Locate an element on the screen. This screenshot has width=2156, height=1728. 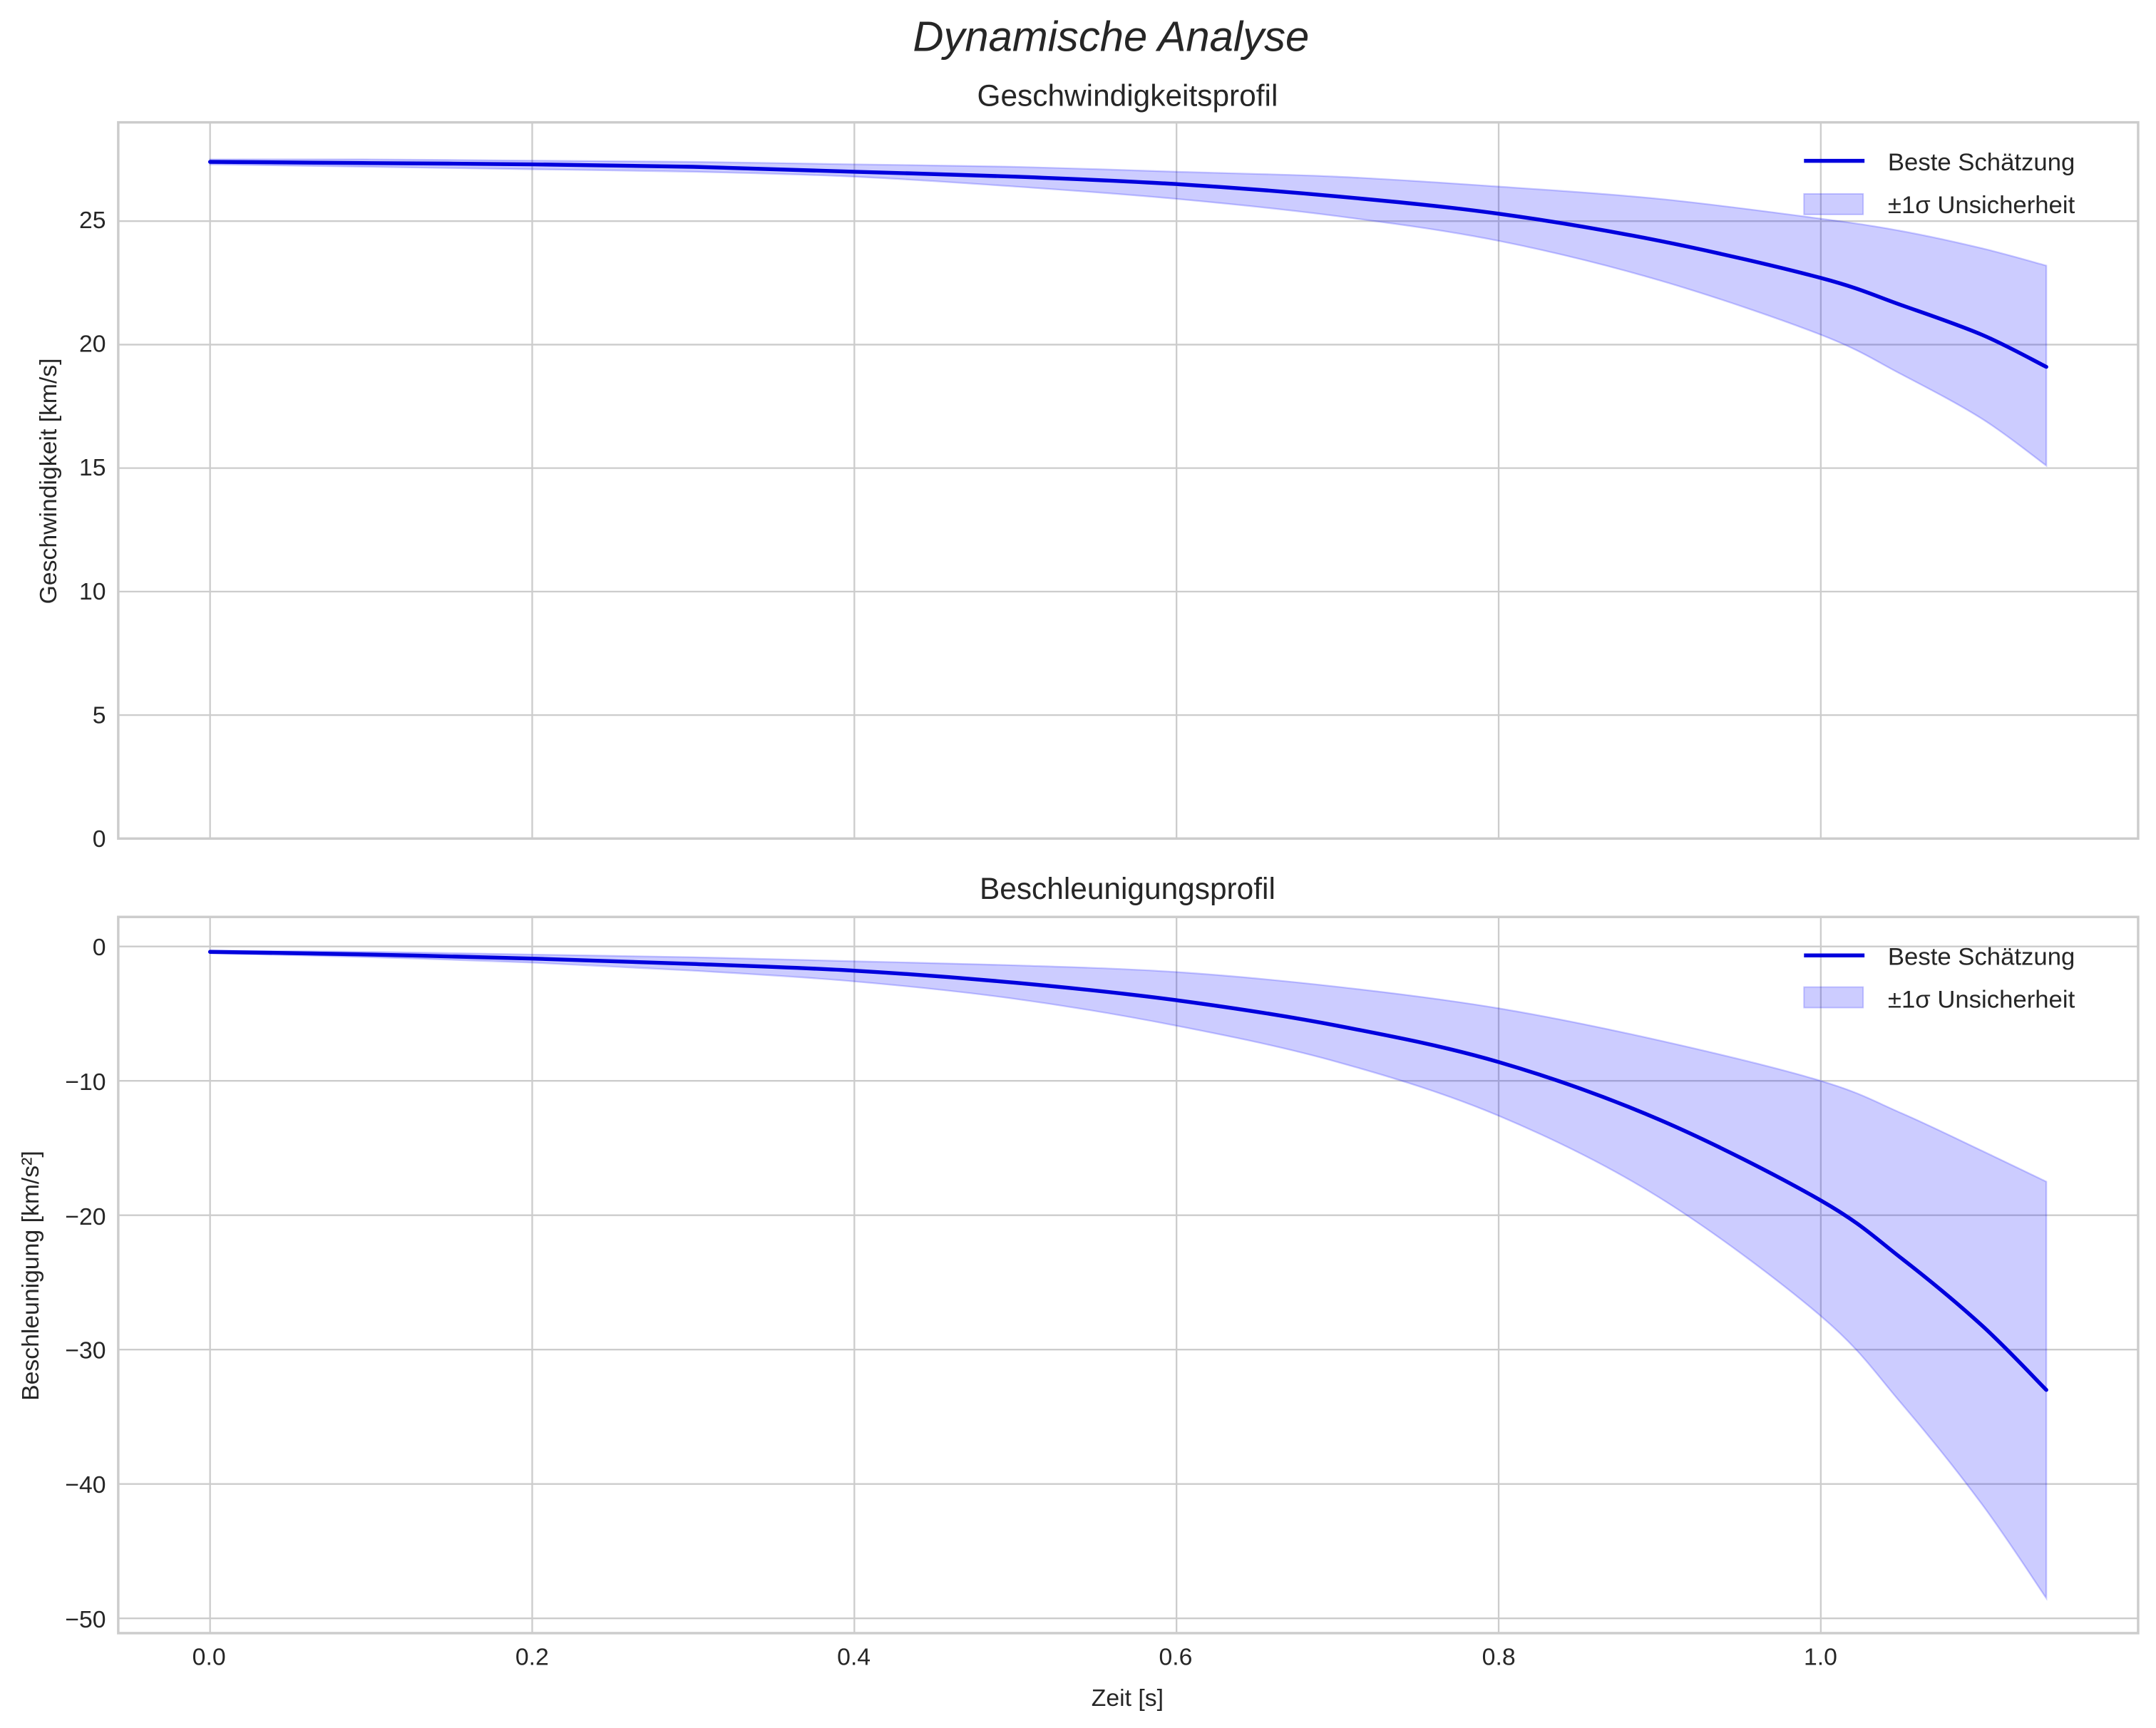
figure-title: Dynamische Analyse is located at coordinates (1111, 36).